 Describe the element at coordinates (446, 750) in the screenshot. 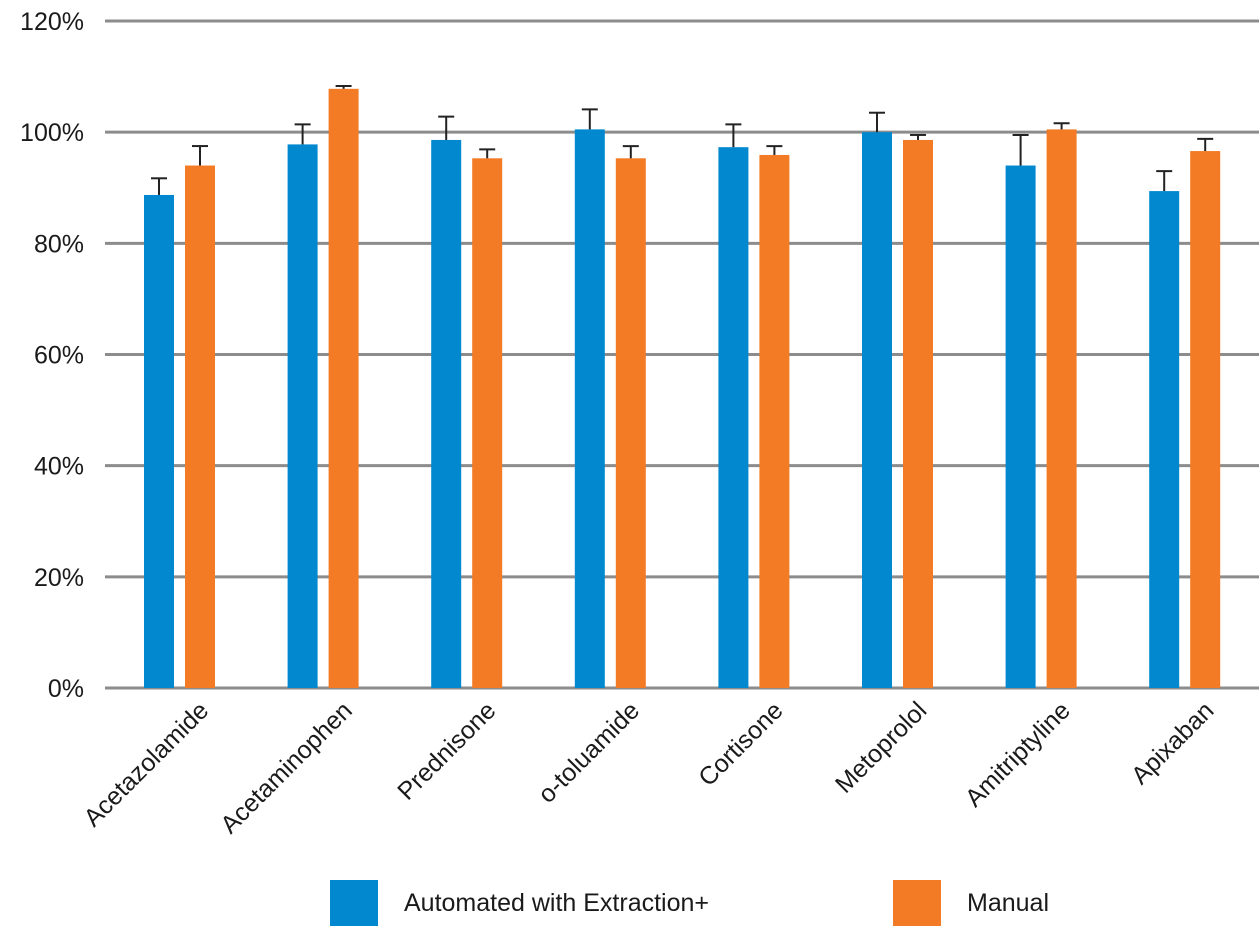

I see `x-tick-label: Prednisone` at that location.